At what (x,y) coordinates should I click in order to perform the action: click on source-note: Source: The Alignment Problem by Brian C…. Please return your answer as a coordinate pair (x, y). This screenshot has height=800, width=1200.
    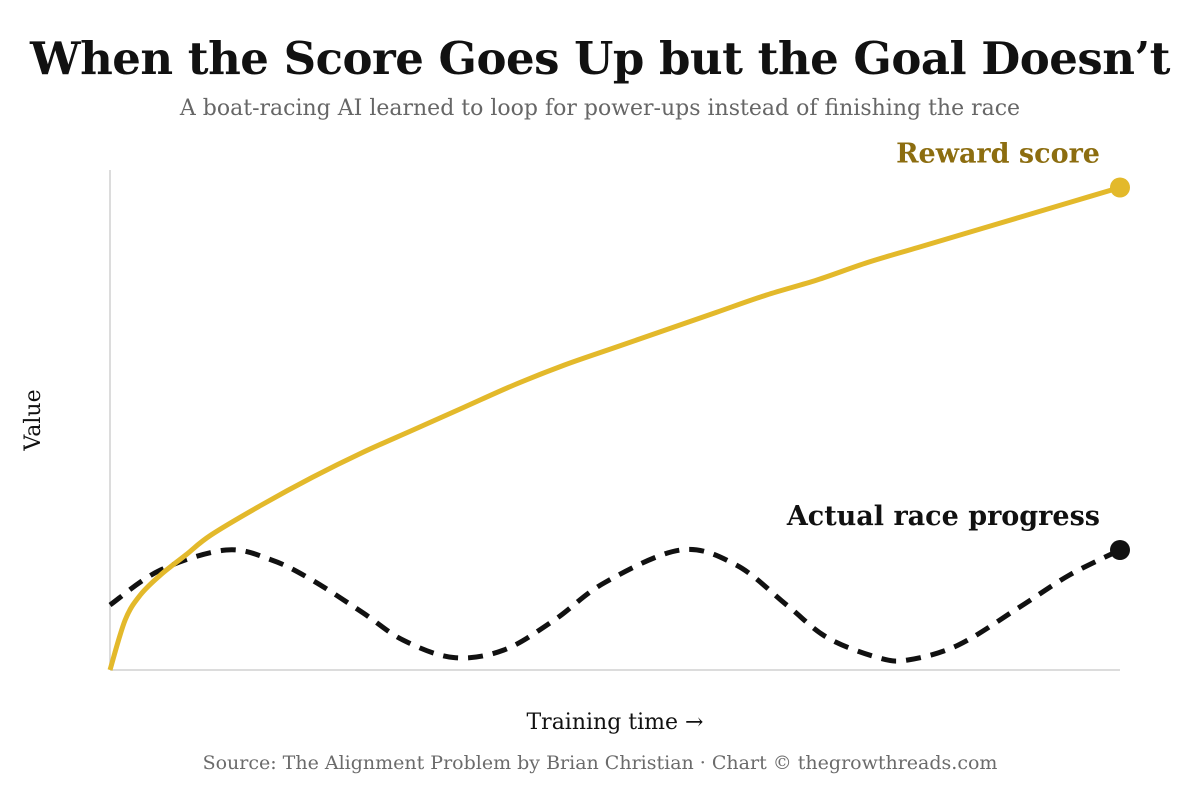
    Looking at the image, I should click on (600, 763).